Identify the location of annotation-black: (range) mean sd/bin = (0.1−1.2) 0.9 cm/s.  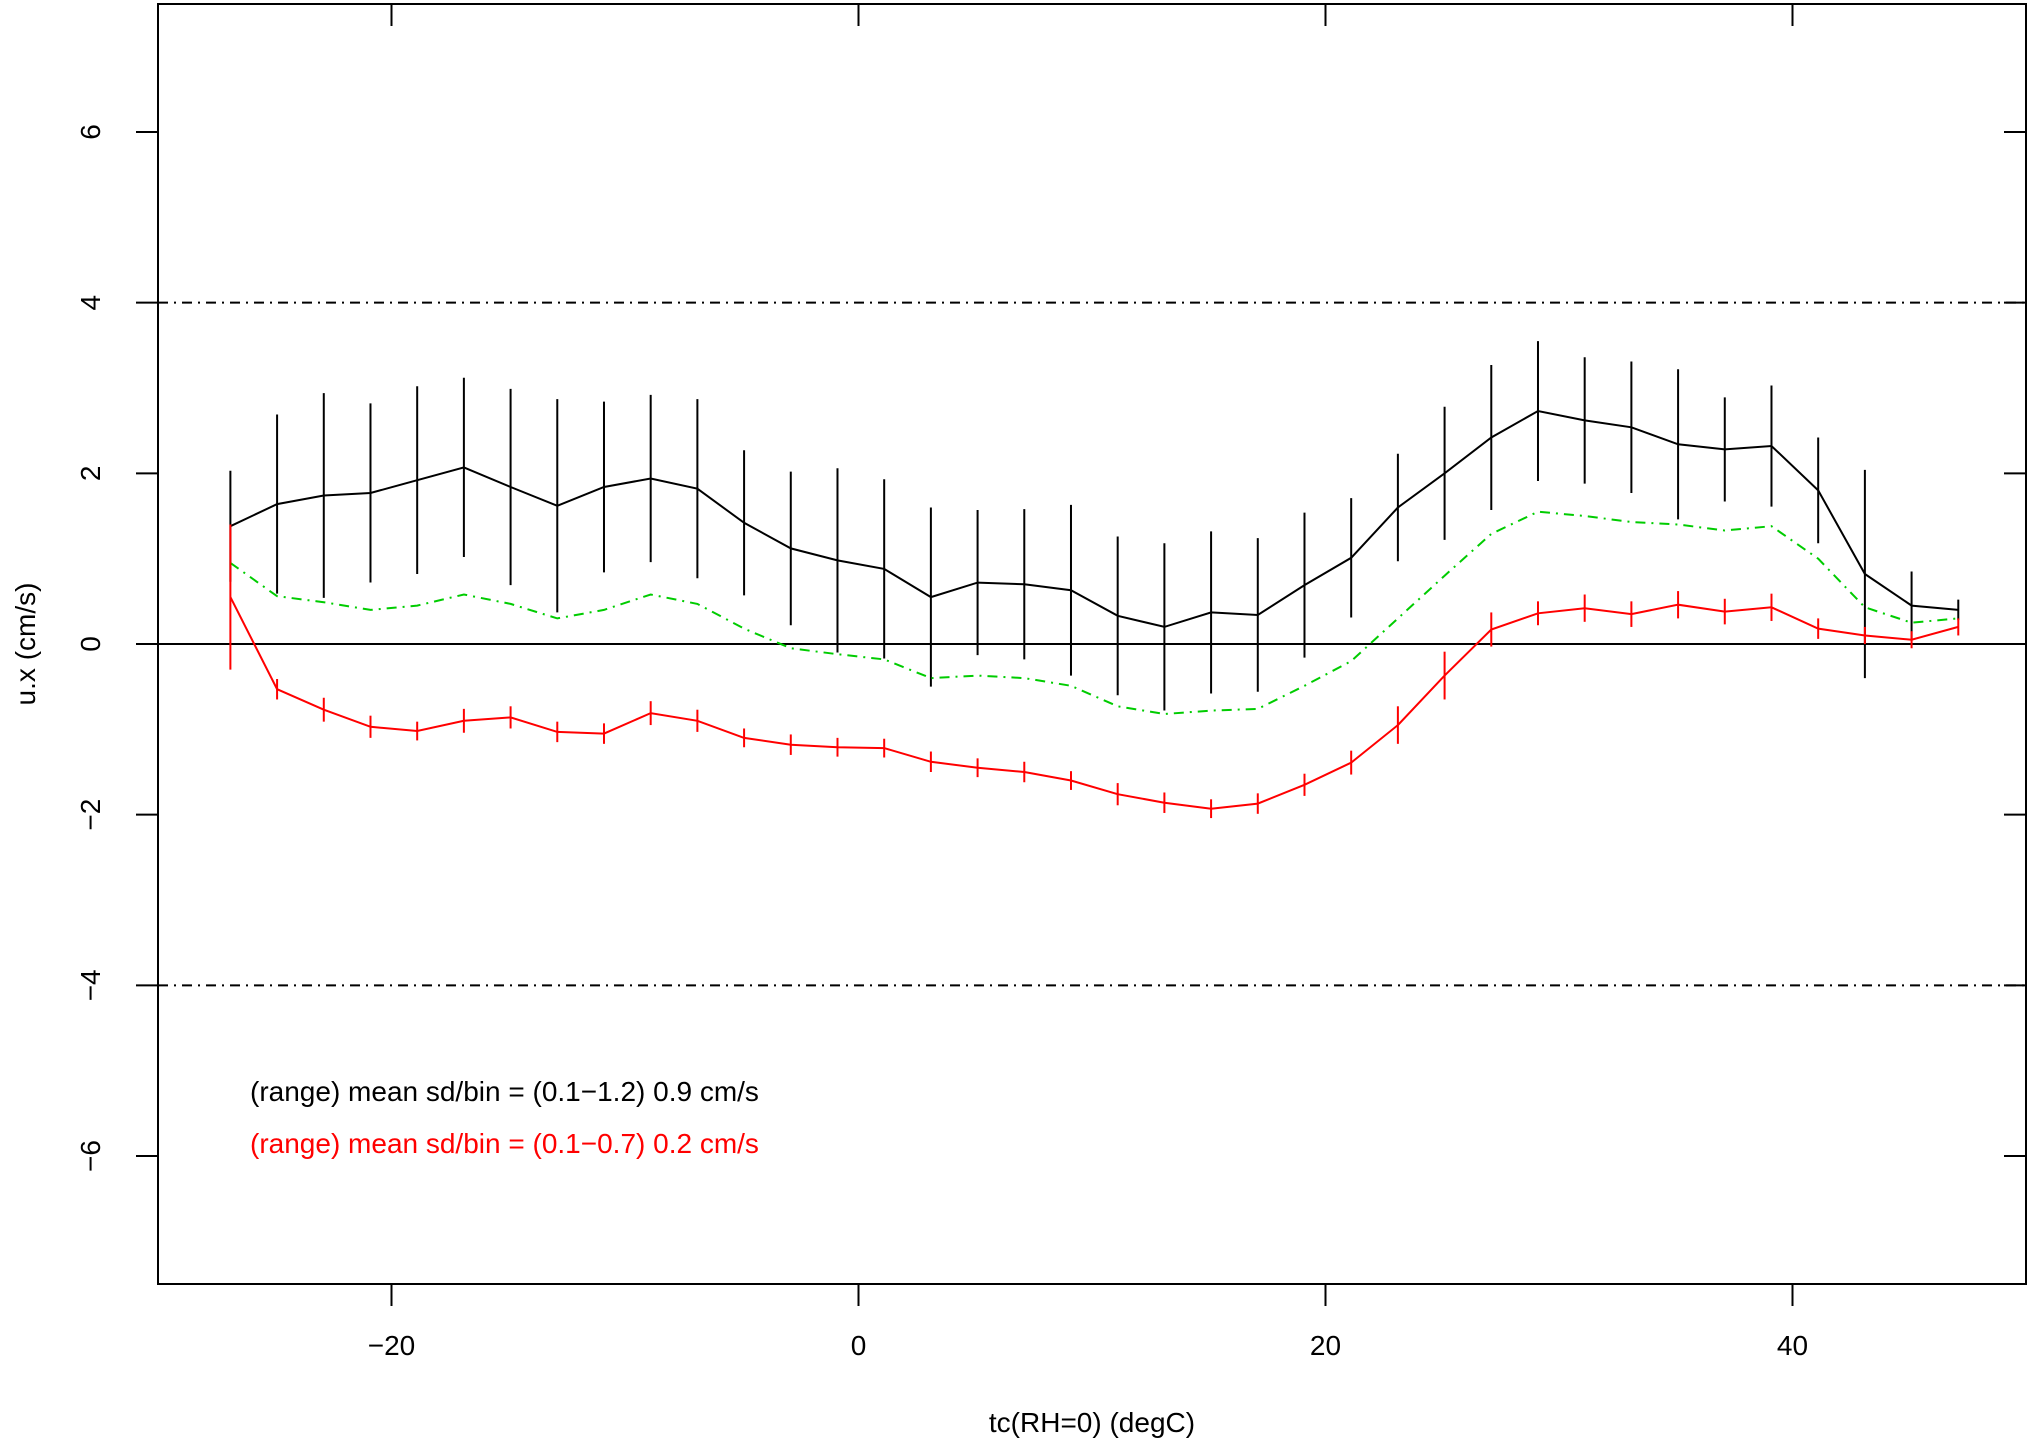
(504, 1091).